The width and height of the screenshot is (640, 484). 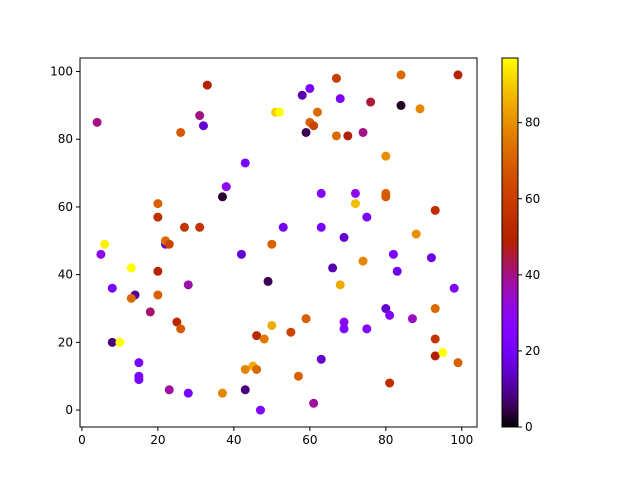 What do you see at coordinates (61, 72) in the screenshot?
I see `y-tick-label: 100` at bounding box center [61, 72].